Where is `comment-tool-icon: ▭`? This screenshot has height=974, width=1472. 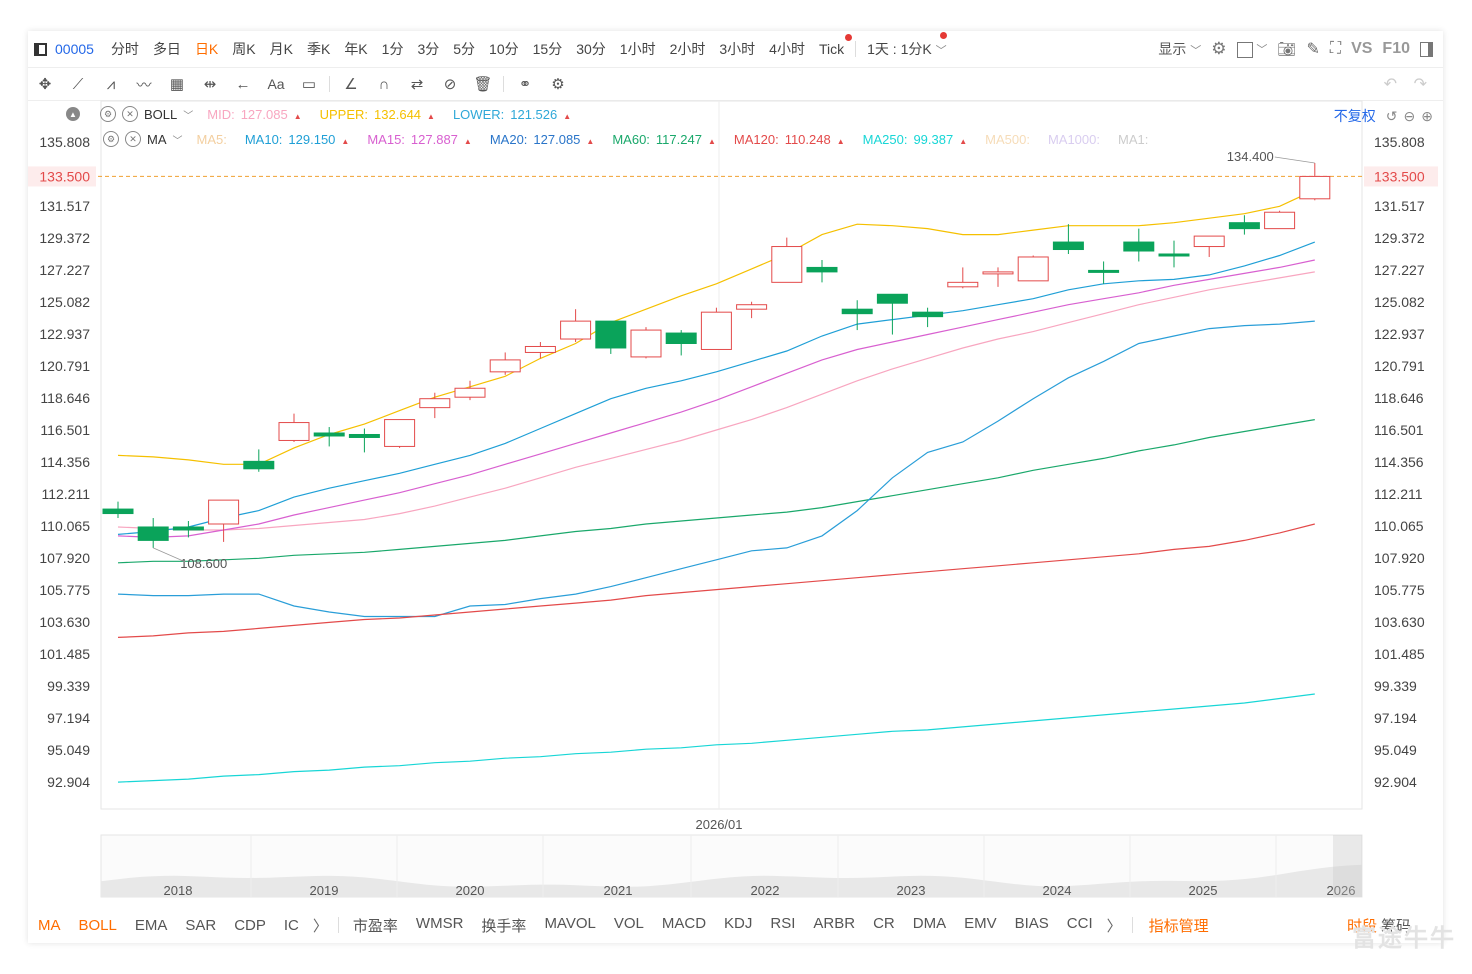
comment-tool-icon: ▭ is located at coordinates (309, 84).